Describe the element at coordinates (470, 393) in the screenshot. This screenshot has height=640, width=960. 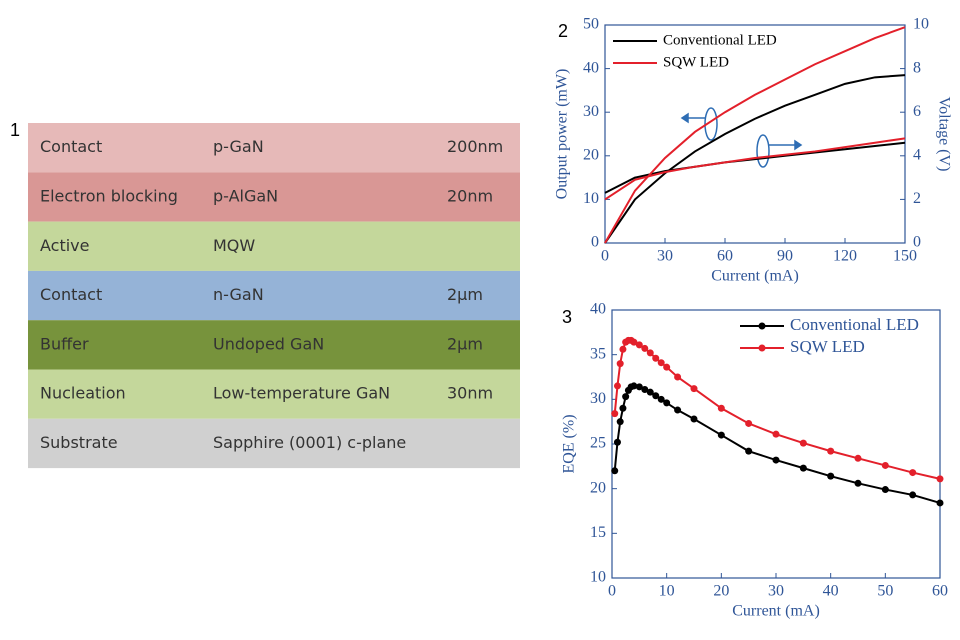
I see `table-cell: 30nm` at that location.